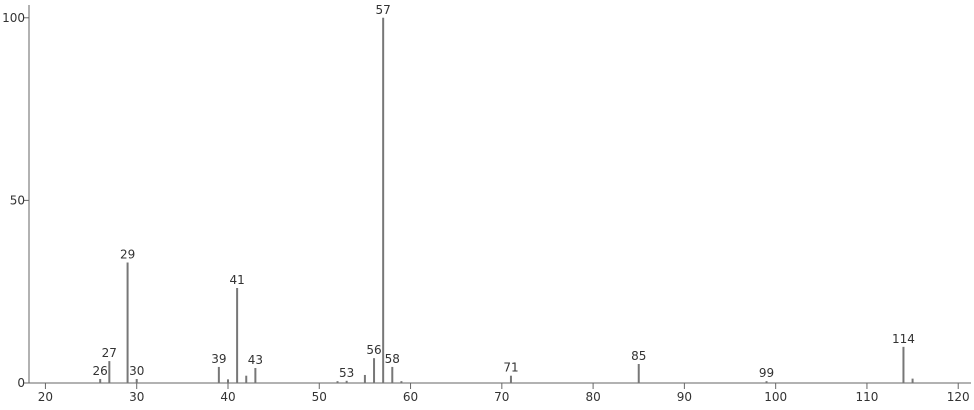 The height and width of the screenshot is (410, 974). Describe the element at coordinates (319, 397) in the screenshot. I see `x-tick-label: 50` at that location.